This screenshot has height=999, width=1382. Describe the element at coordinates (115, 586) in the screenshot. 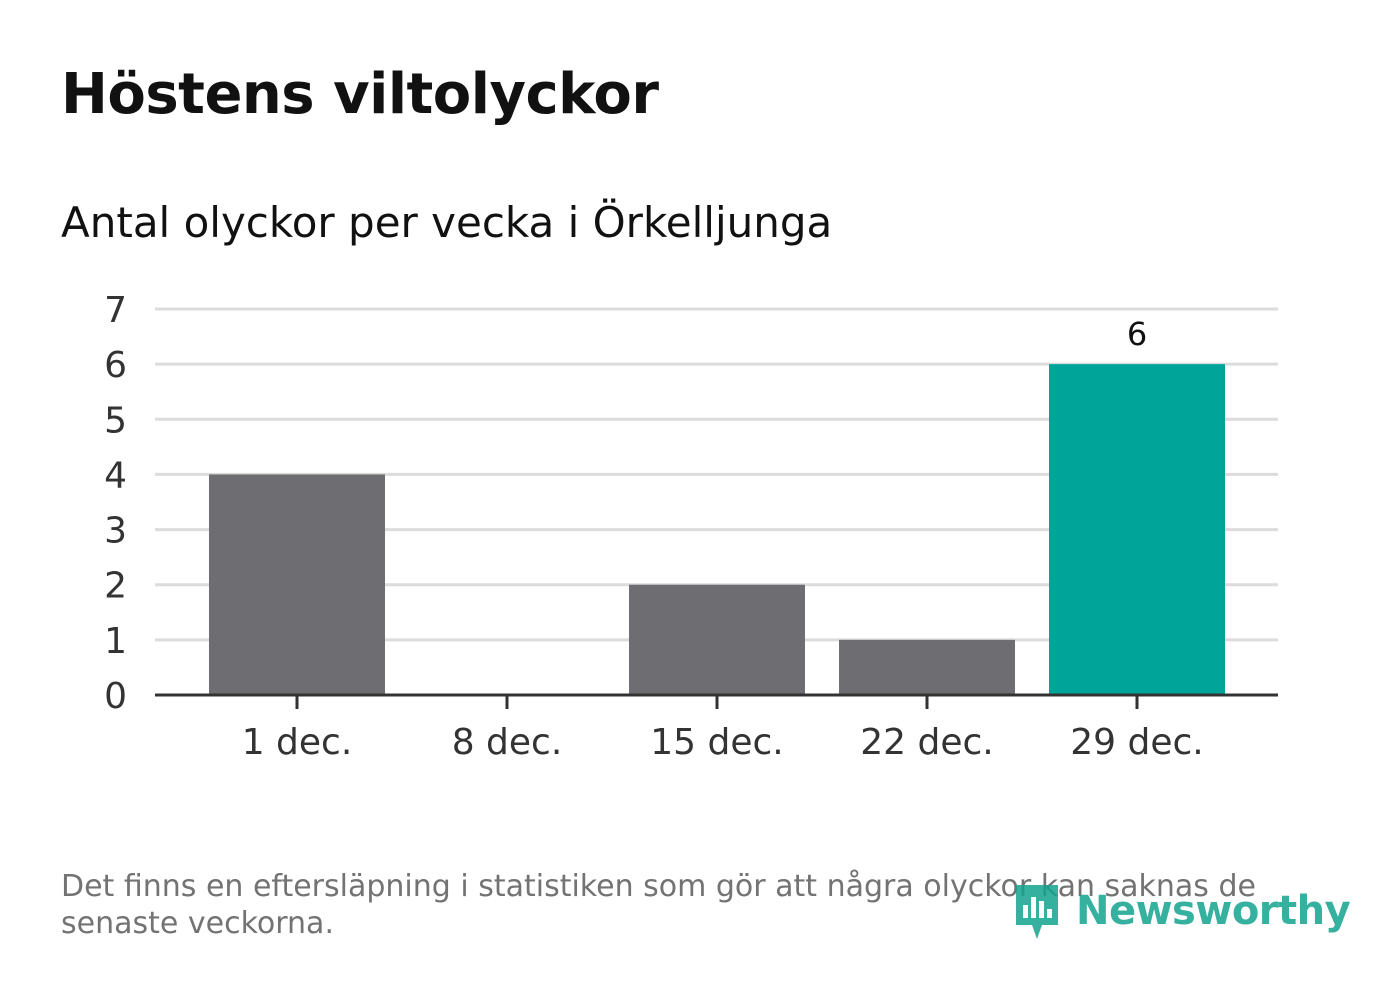

I see `y-tick-label: 2` at that location.